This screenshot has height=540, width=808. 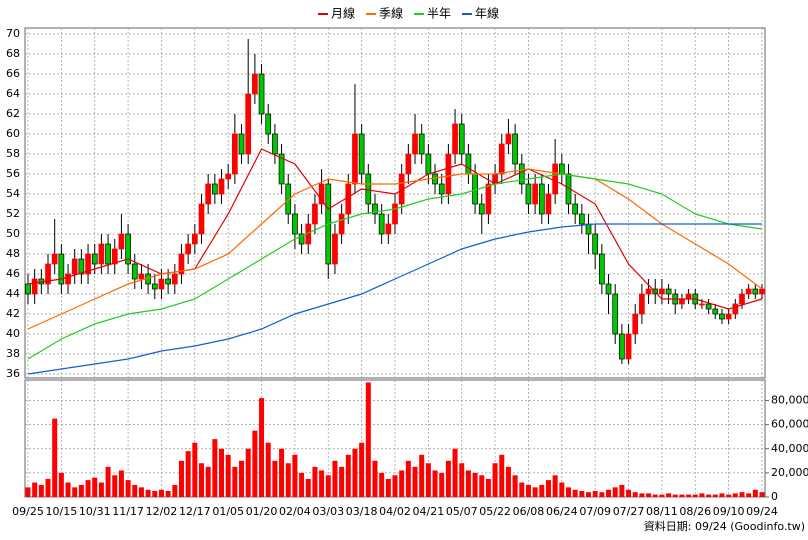 I want to click on y-tick-label: 66, so click(x=13, y=73).